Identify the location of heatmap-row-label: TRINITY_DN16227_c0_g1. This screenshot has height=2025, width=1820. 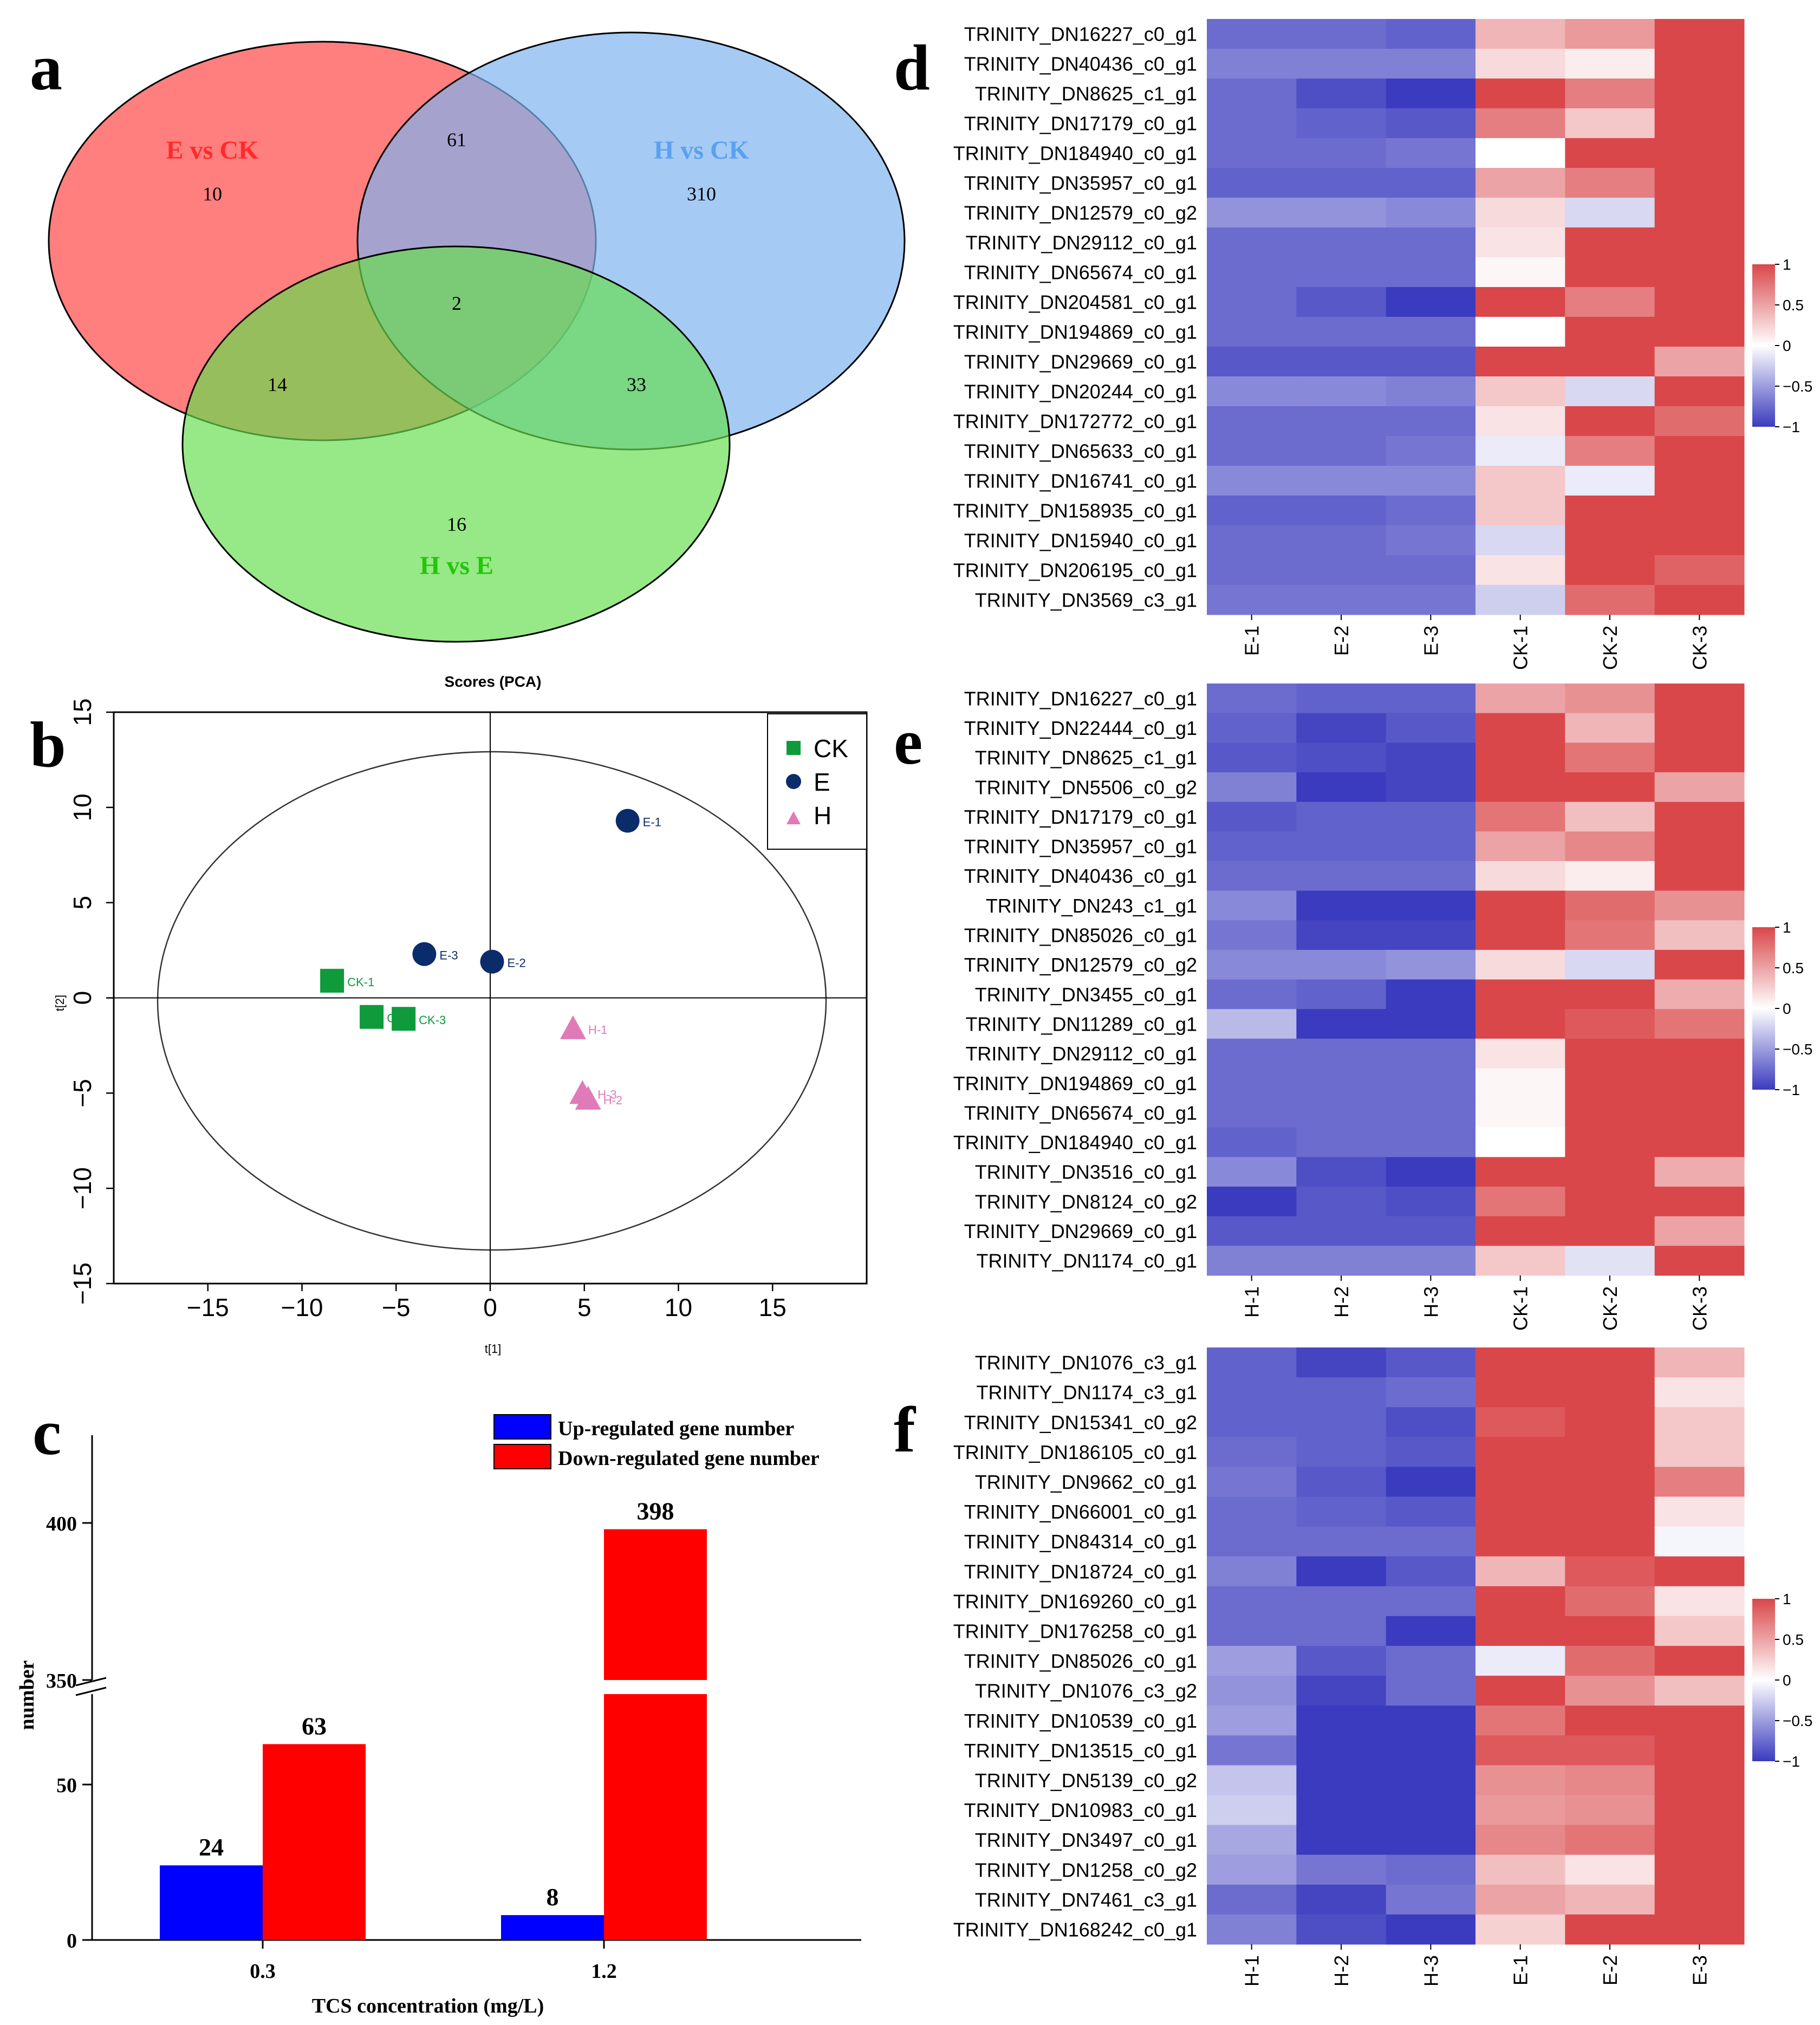
(1080, 34).